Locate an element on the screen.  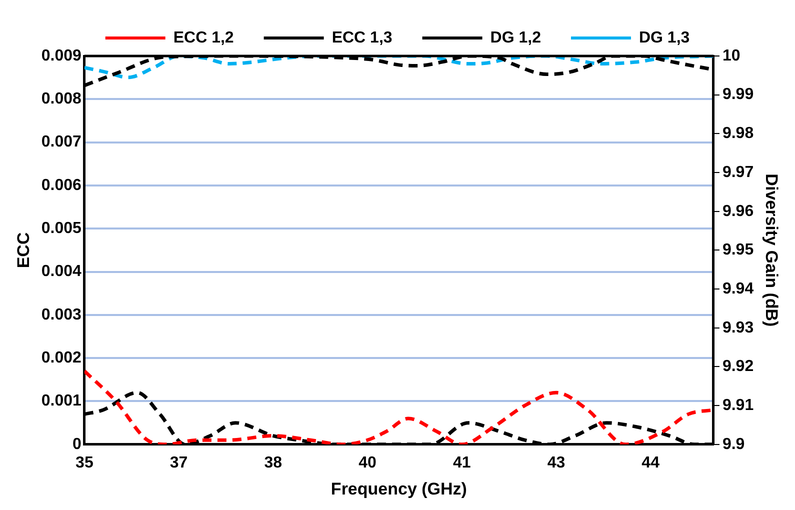
y2-tick-label: 9.96 is located at coordinates (738, 211).